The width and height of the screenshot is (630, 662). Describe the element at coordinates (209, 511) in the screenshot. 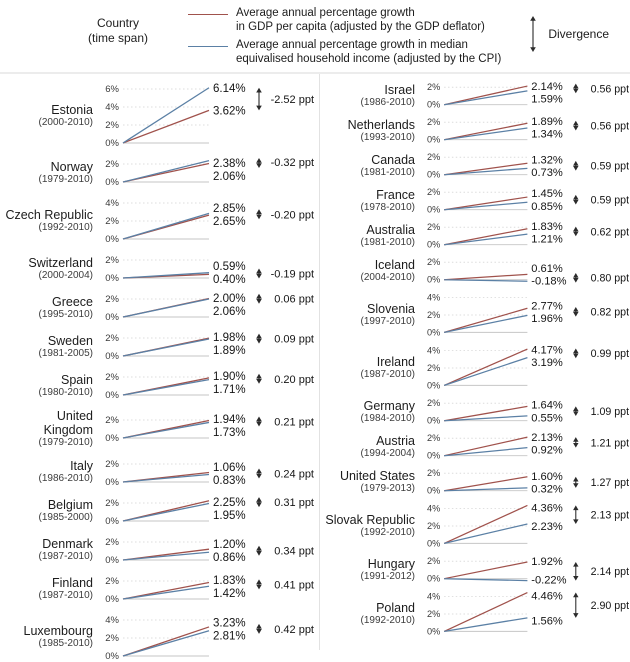

I see `slope-chart: 2% 0% 2.25%1.95% 0.31 ppt` at that location.